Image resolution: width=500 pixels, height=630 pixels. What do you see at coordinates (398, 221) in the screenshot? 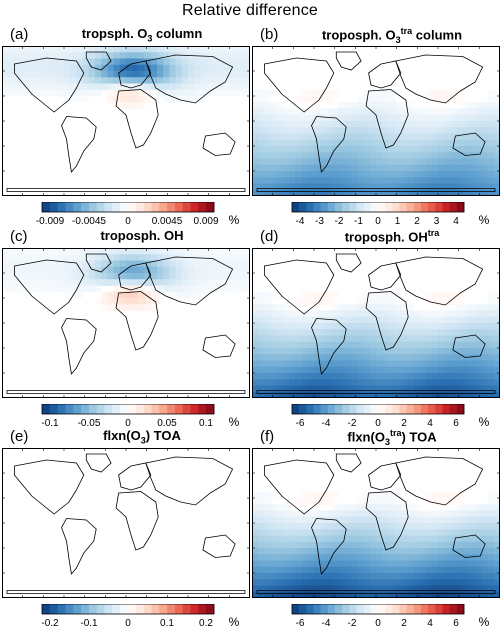
I see `colorbar-tick-label: 1` at bounding box center [398, 221].